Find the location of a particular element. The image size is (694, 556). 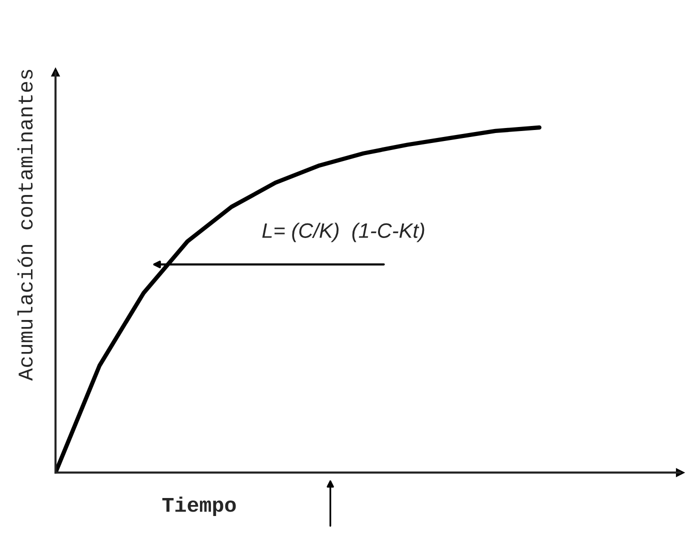

x-axis-title: Tiempo is located at coordinates (199, 506).